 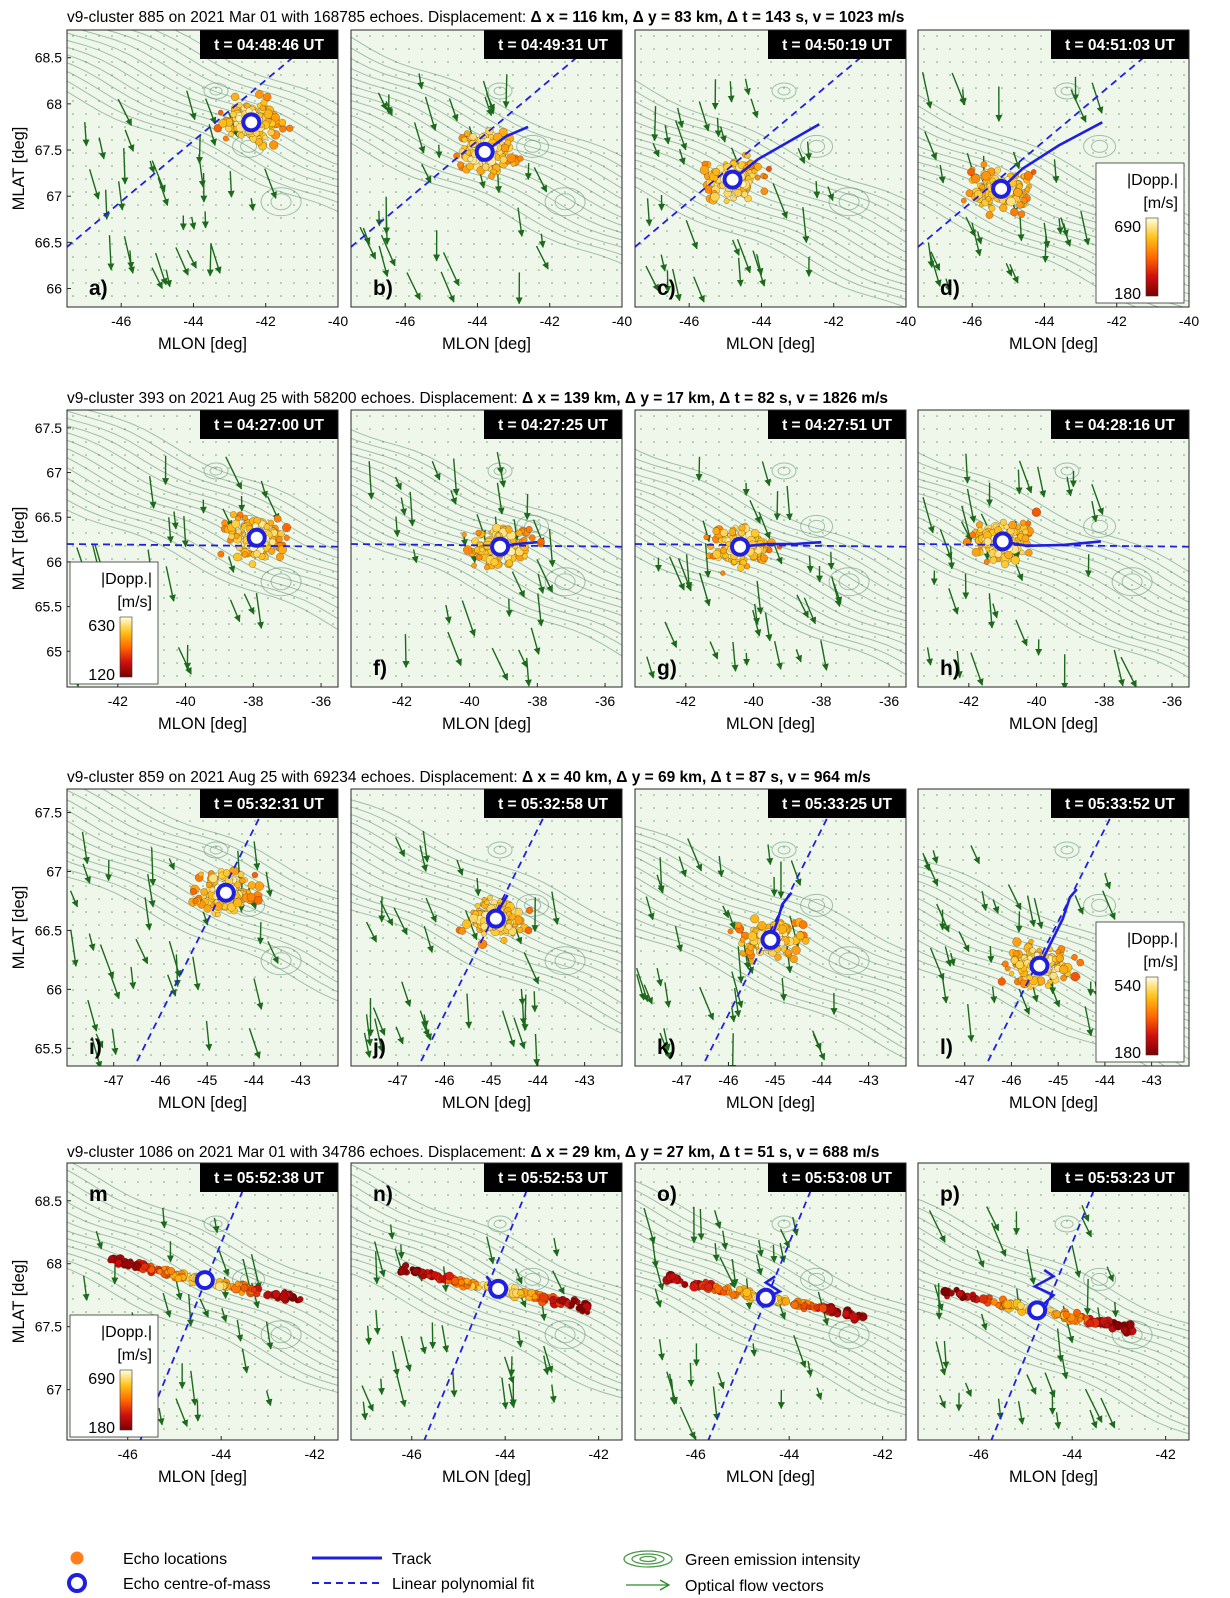 What do you see at coordinates (821, 701) in the screenshot?
I see `x-tick-label: -38` at bounding box center [821, 701].